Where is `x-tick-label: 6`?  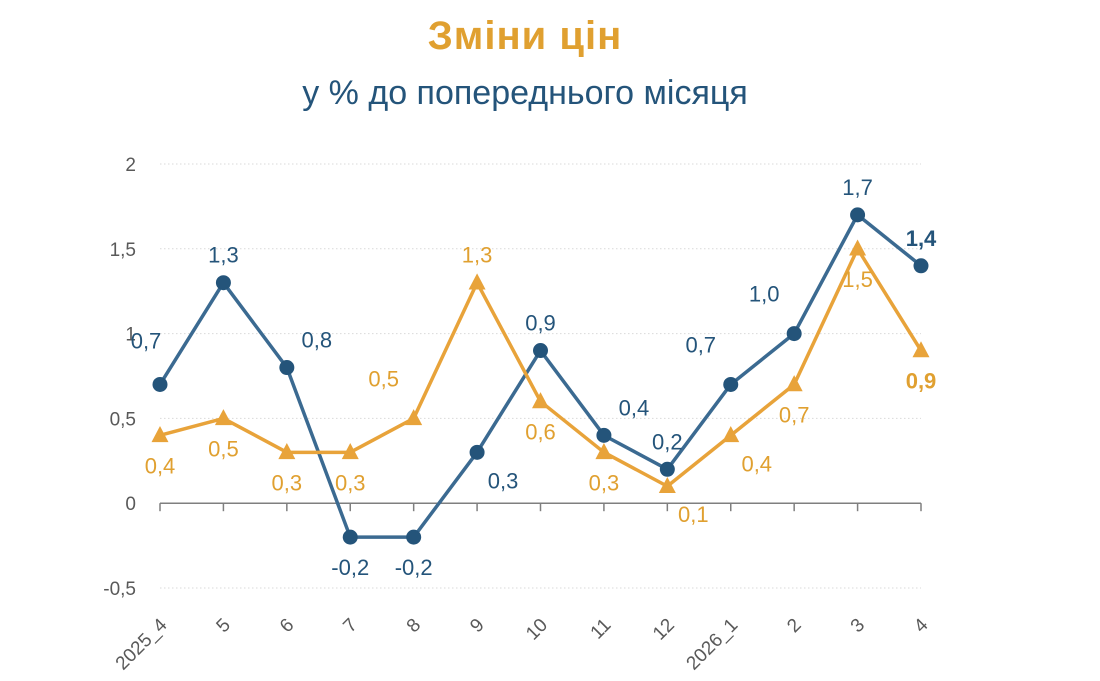 x-tick-label: 6 is located at coordinates (287, 626).